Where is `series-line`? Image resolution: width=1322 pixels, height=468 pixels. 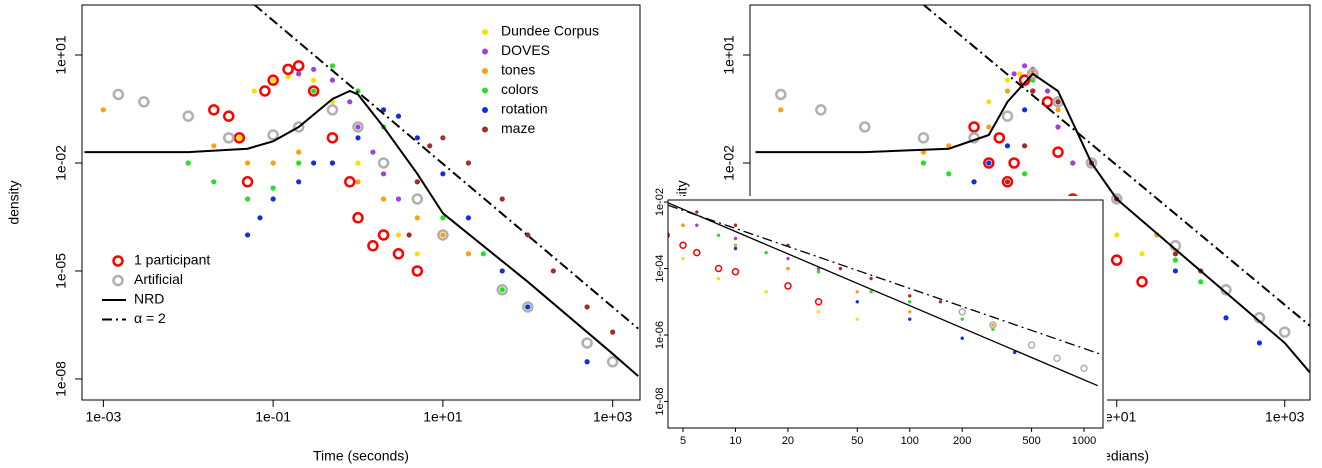 series-line is located at coordinates (883, 294).